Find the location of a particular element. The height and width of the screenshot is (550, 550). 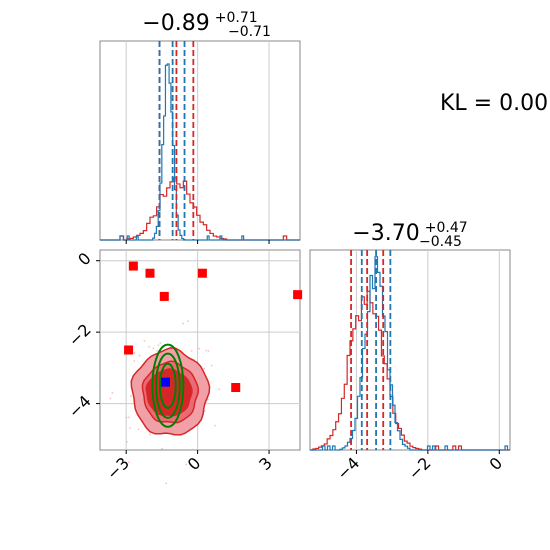

joint-x-tick-label: 0 is located at coordinates (194, 463).